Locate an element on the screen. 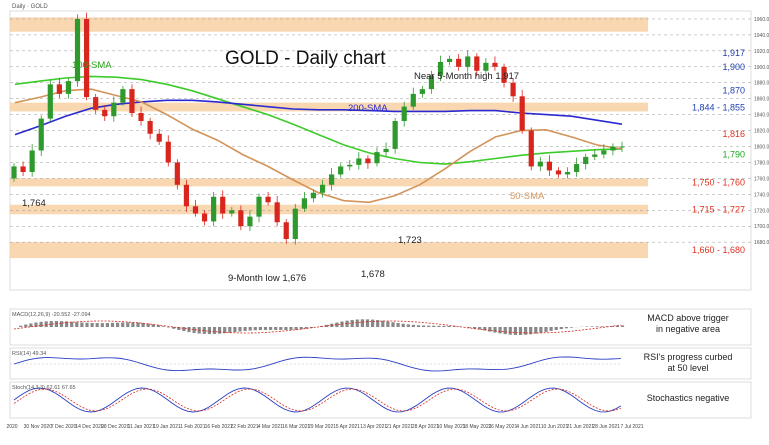 This screenshot has height=445, width=769. label-near-5m-high: Near 5-Month high 1,917 is located at coordinates (466, 76).